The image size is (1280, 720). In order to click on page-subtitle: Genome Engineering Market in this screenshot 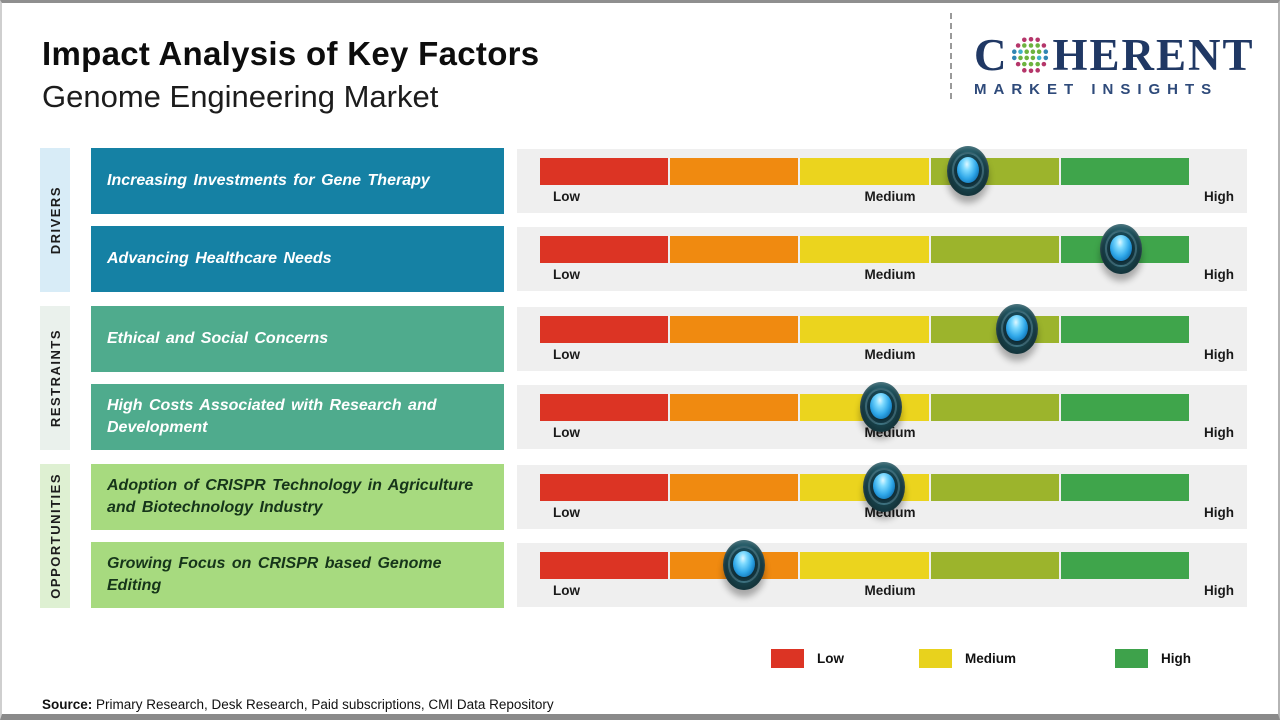, I will do `click(240, 96)`.